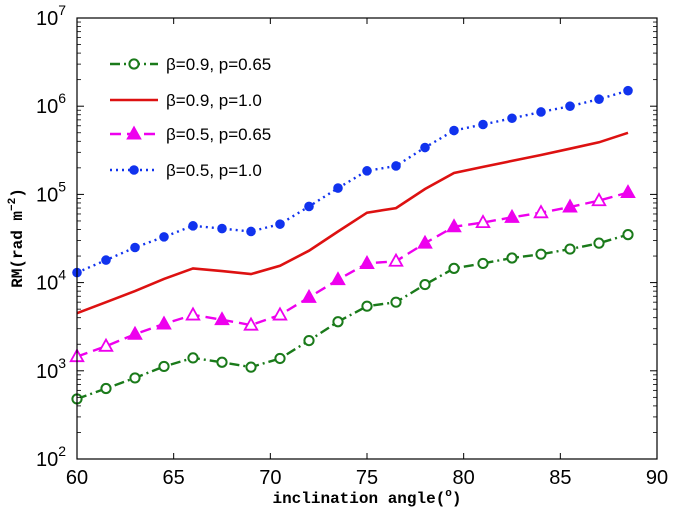  I want to click on x-tick-label: 65, so click(174, 478).